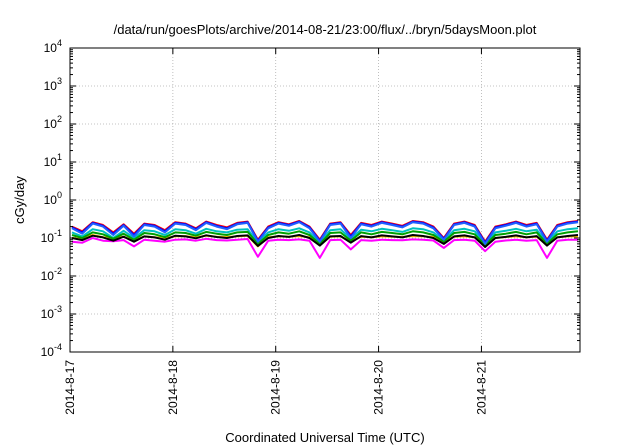  Describe the element at coordinates (53, 198) in the screenshot. I see `y-tick-label: 10⁰` at that location.